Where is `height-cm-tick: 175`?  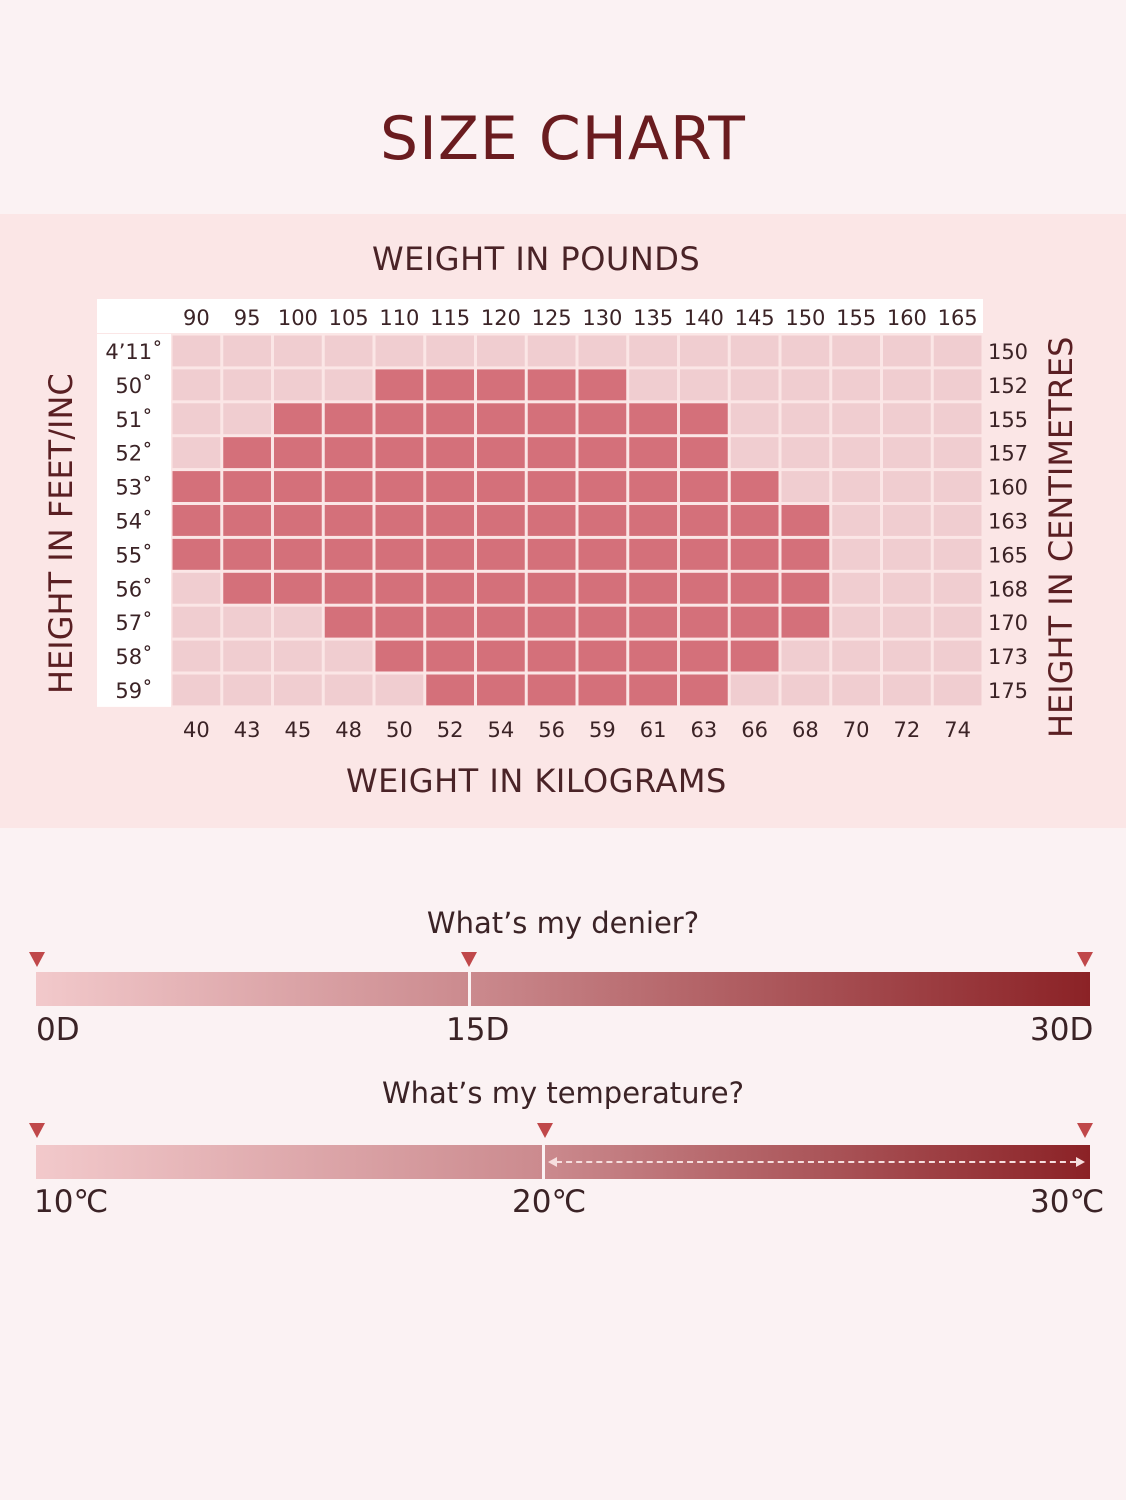
height-cm-tick: 175 is located at coordinates (1008, 691).